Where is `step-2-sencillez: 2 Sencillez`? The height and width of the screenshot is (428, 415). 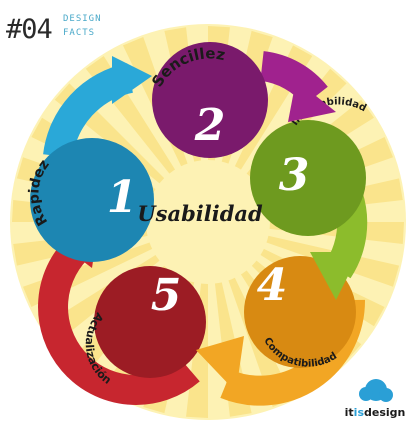
step-2-sencillez: 2 Sencillez is located at coordinates (242, 100).